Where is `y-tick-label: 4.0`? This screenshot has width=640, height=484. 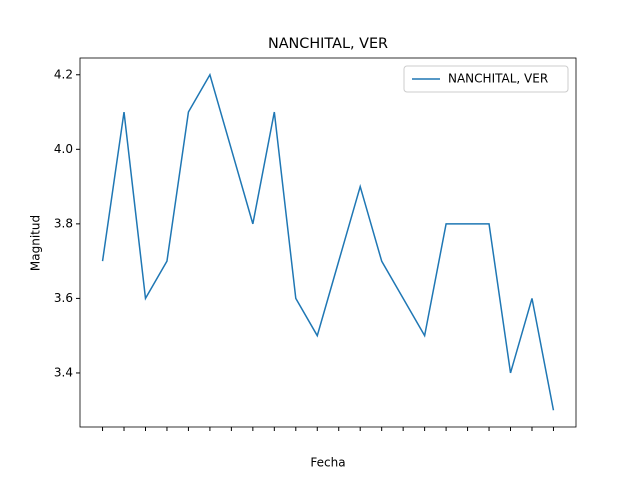 y-tick-label: 4.0 is located at coordinates (63, 149).